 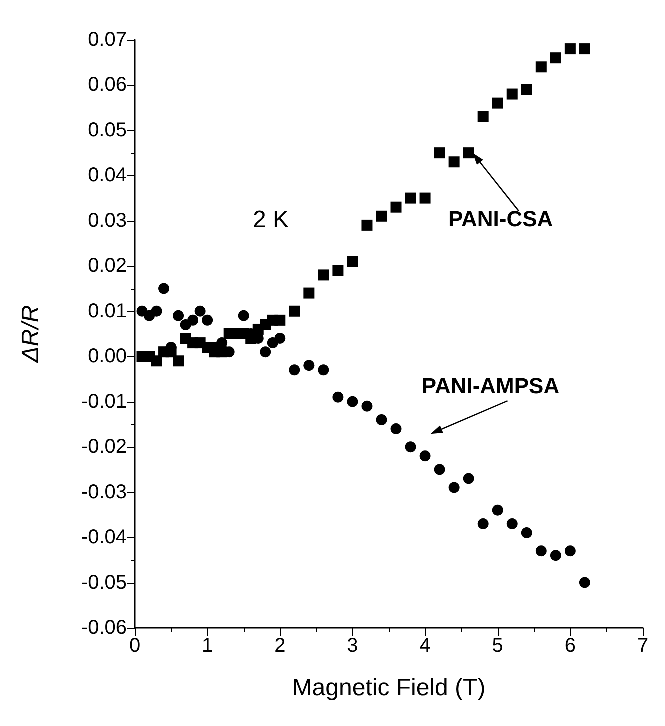 I want to click on y-tick-label: -0.05, so click(x=104, y=583).